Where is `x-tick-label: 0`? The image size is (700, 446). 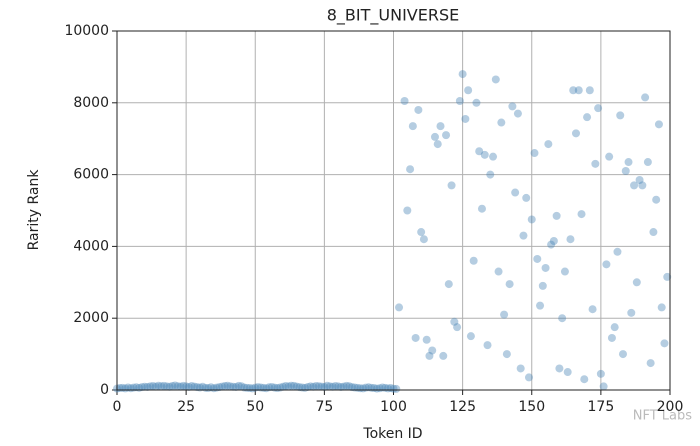 x-tick-label: 0 is located at coordinates (117, 407).